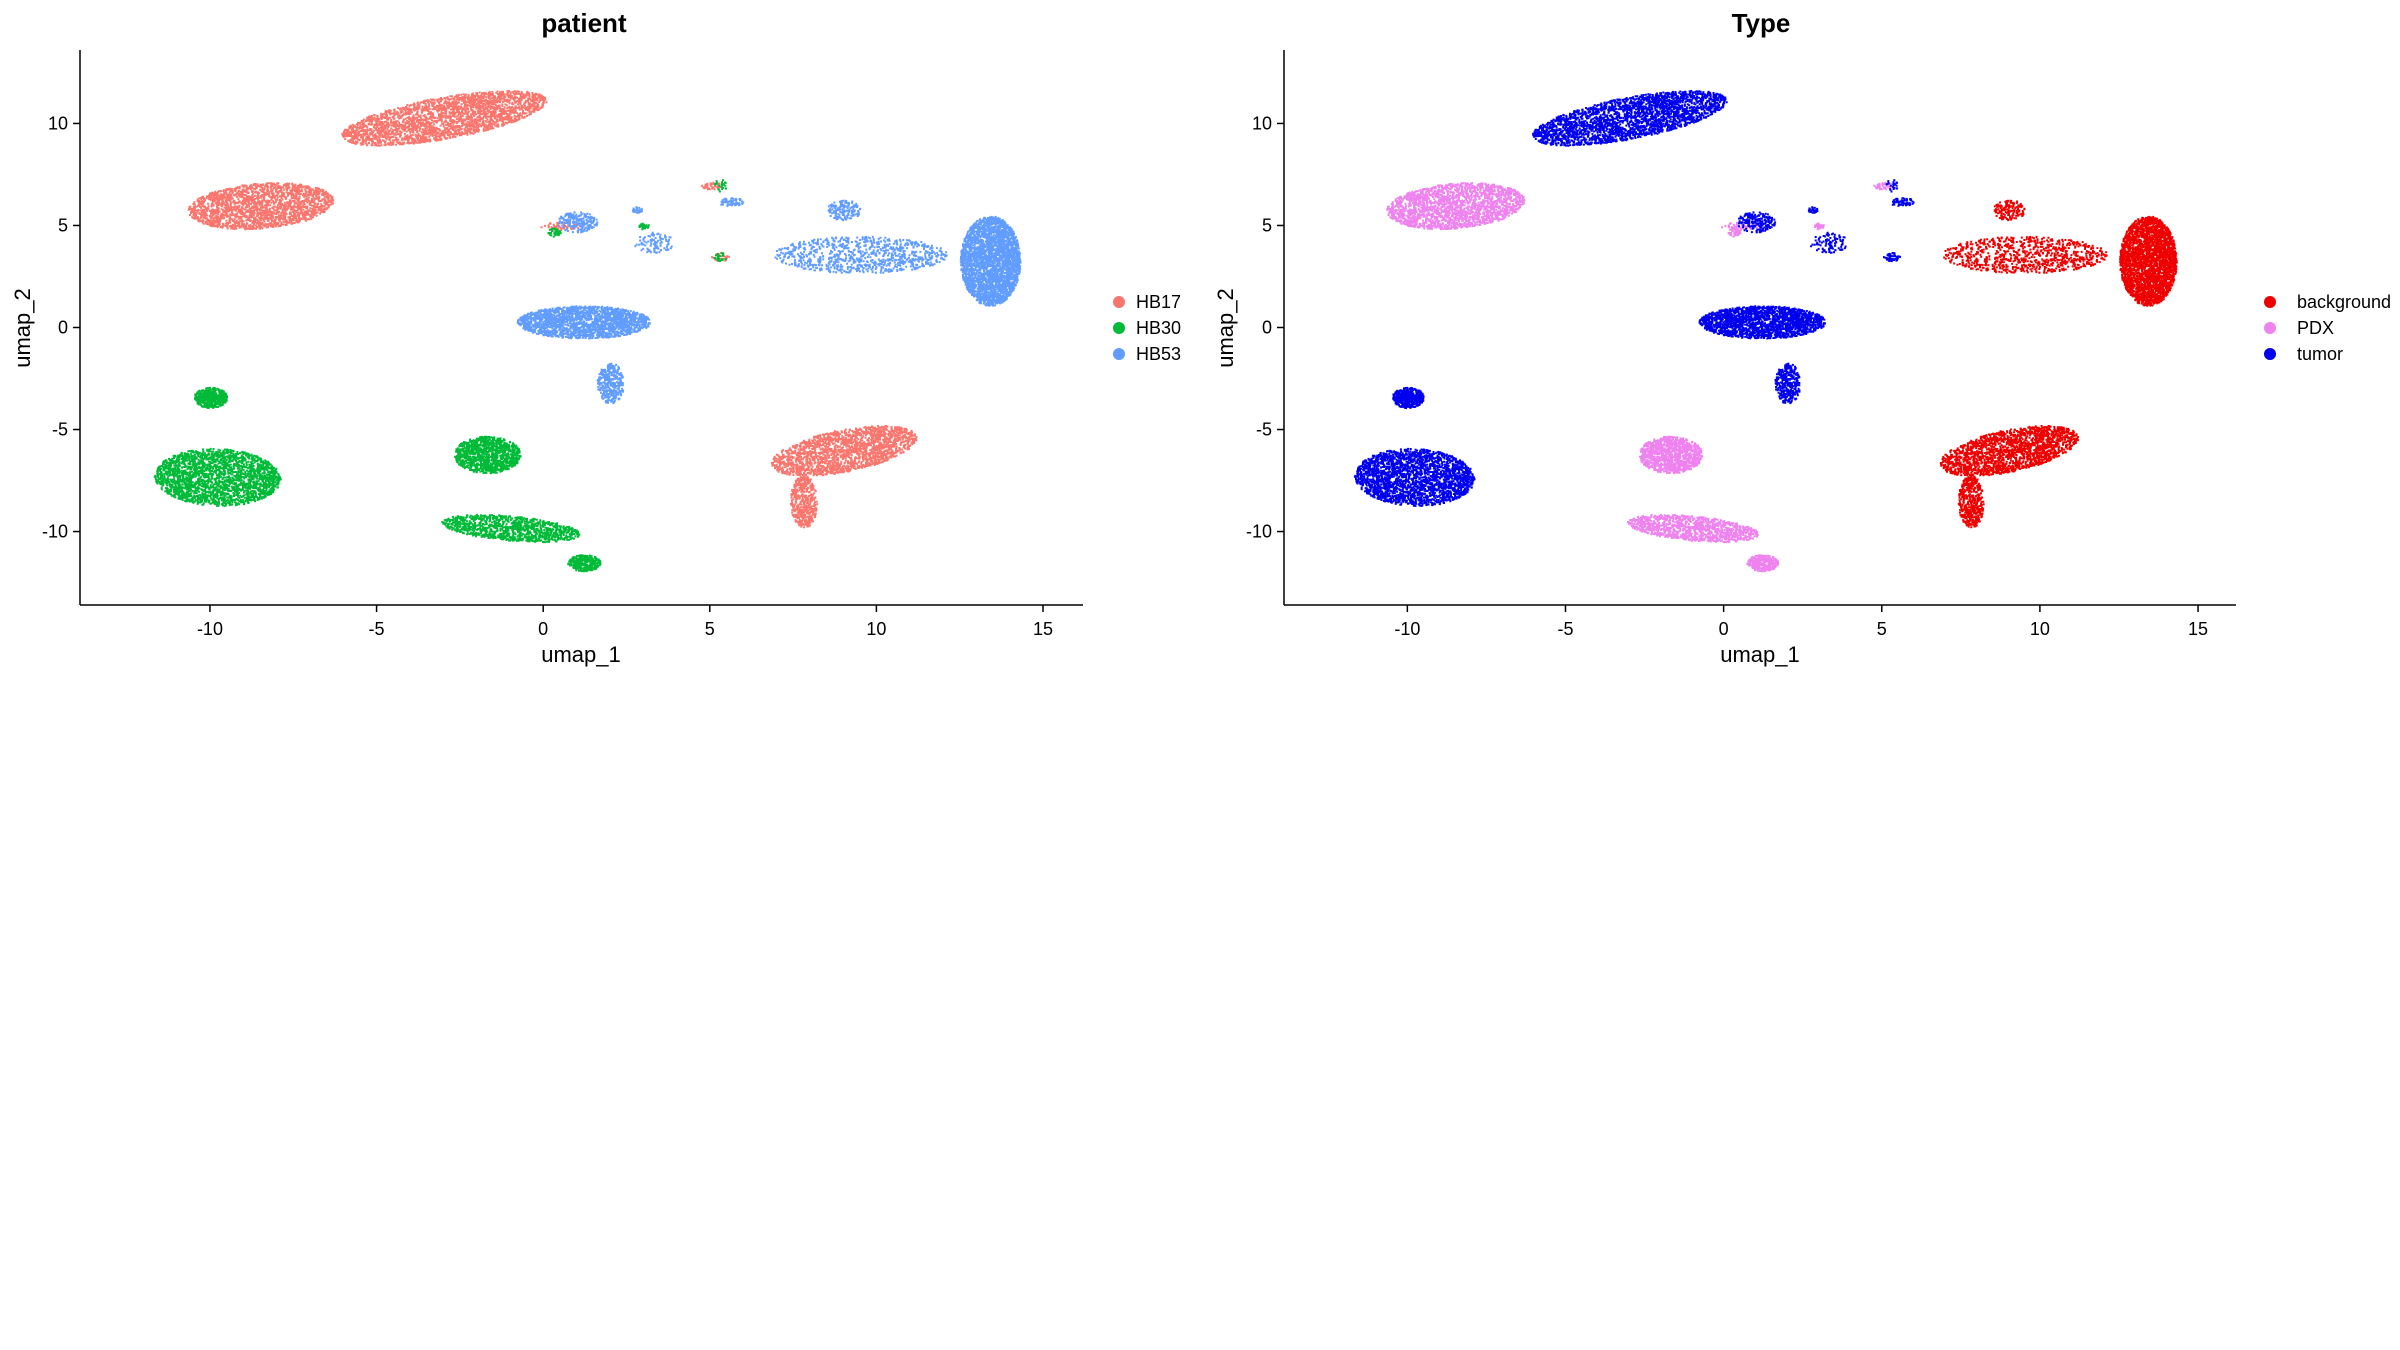  What do you see at coordinates (584, 23) in the screenshot?
I see `chart-title: patient` at bounding box center [584, 23].